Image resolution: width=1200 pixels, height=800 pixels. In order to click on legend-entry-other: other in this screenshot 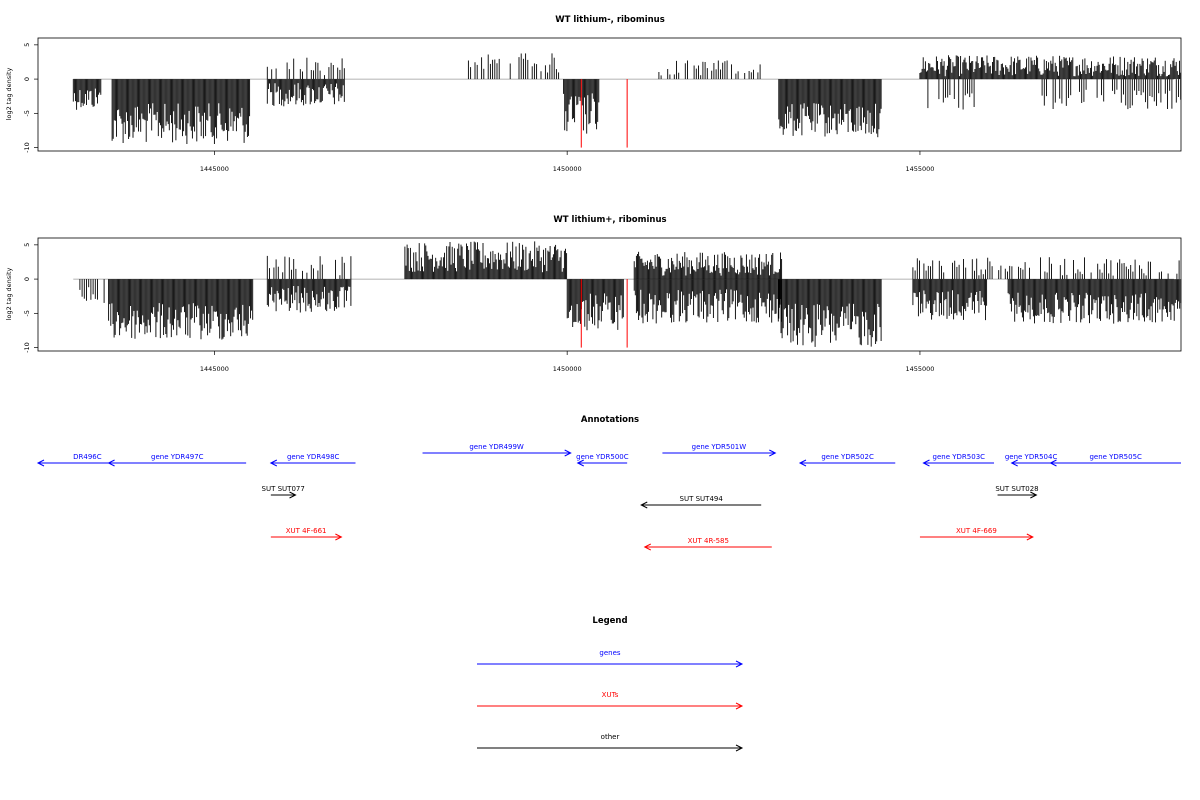, I will do `click(610, 742)`.